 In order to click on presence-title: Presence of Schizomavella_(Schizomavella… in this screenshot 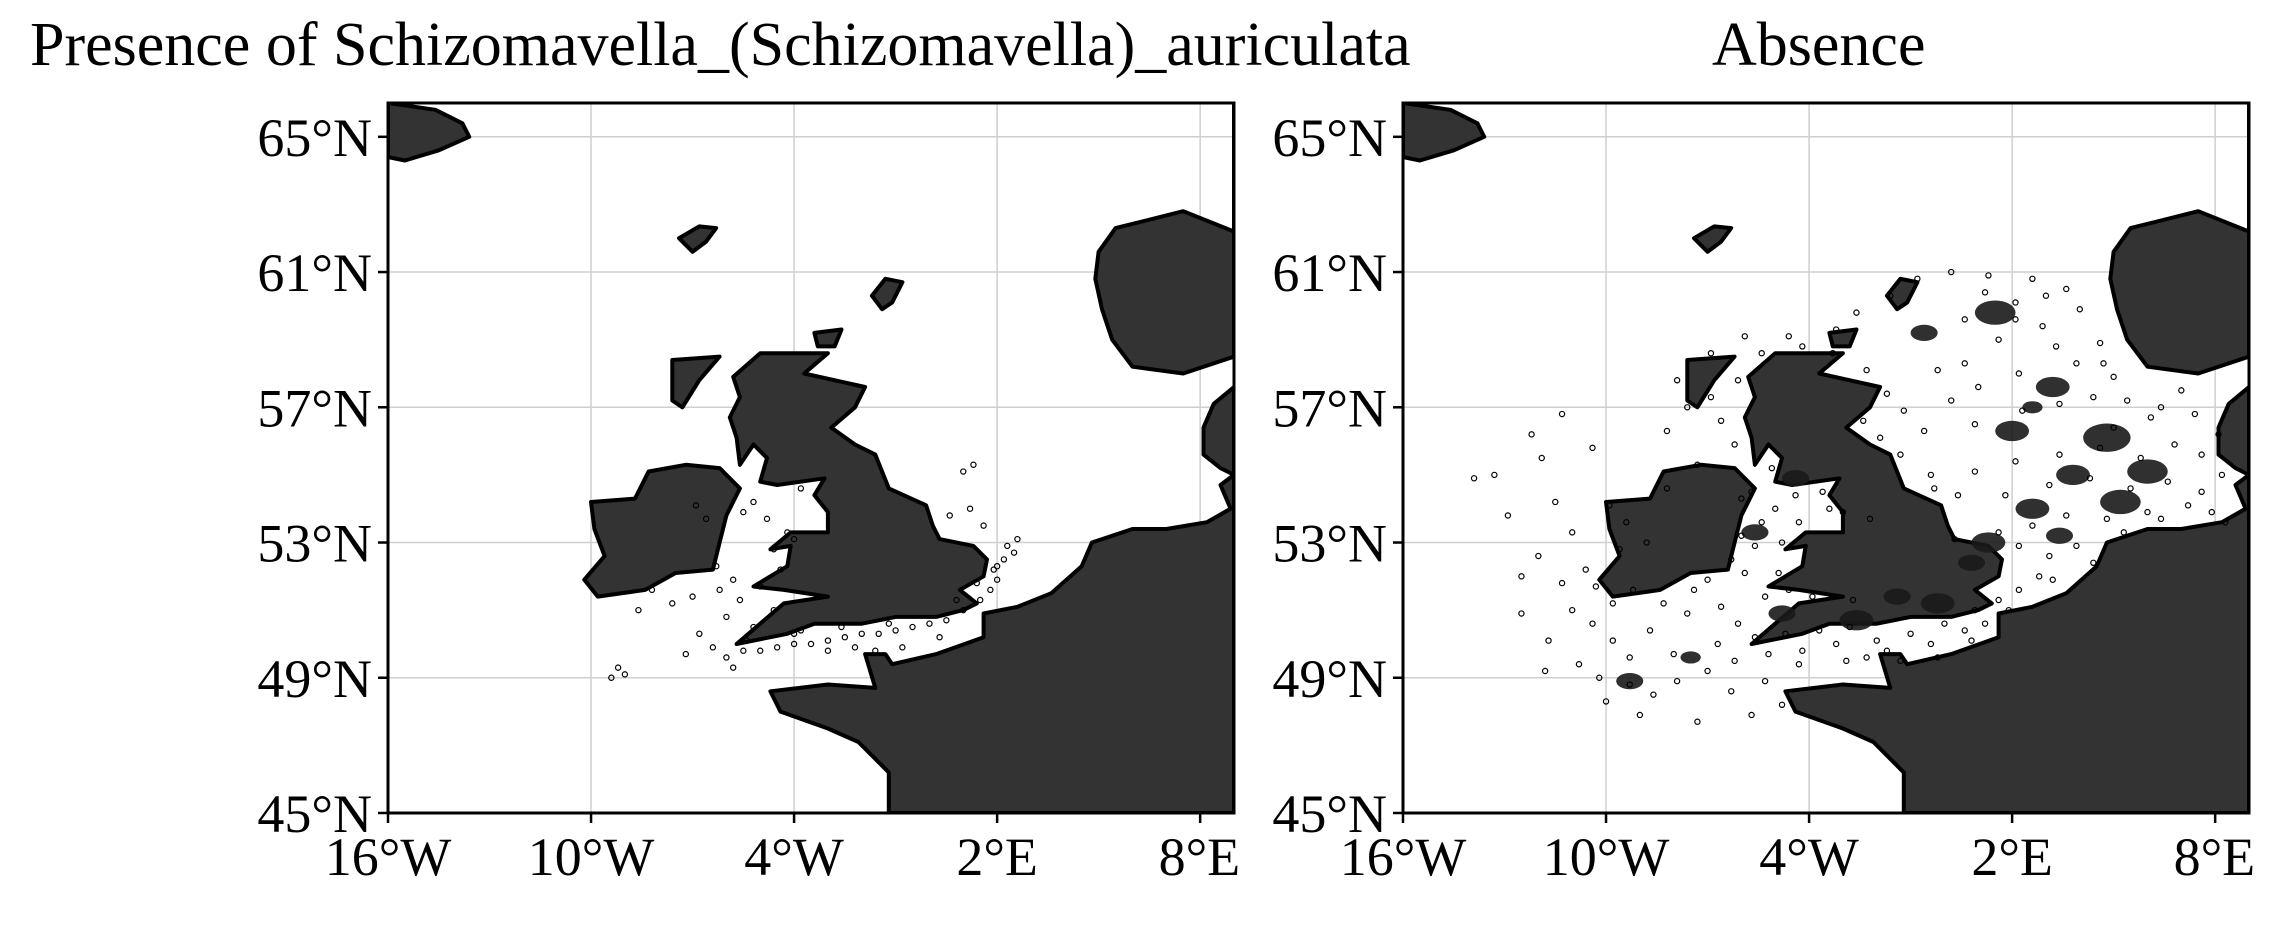, I will do `click(720, 45)`.